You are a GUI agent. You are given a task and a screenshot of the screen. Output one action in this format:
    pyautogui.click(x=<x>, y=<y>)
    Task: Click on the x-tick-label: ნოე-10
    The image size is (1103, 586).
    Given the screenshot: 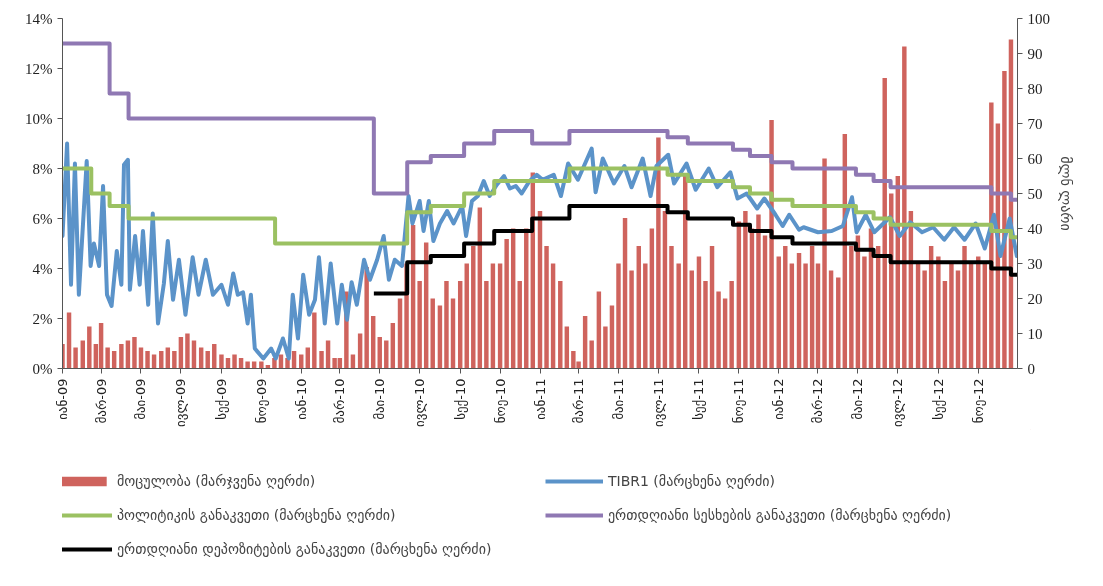 What is the action you would take?
    pyautogui.click(x=500, y=401)
    